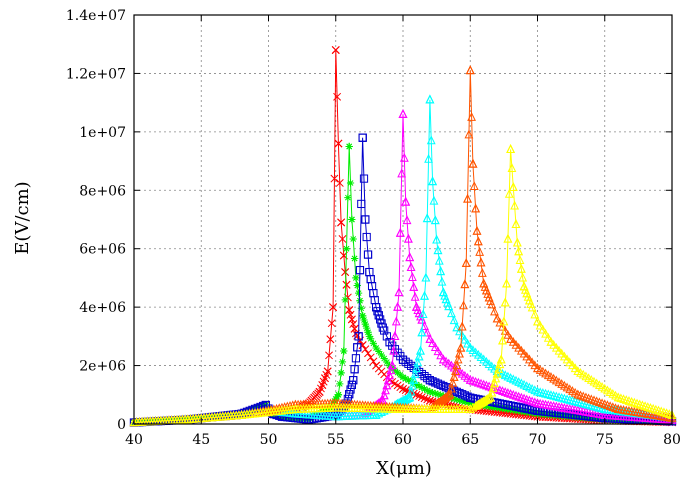 The width and height of the screenshot is (681, 487). What do you see at coordinates (538, 440) in the screenshot?
I see `x-tick-label: 70` at bounding box center [538, 440].